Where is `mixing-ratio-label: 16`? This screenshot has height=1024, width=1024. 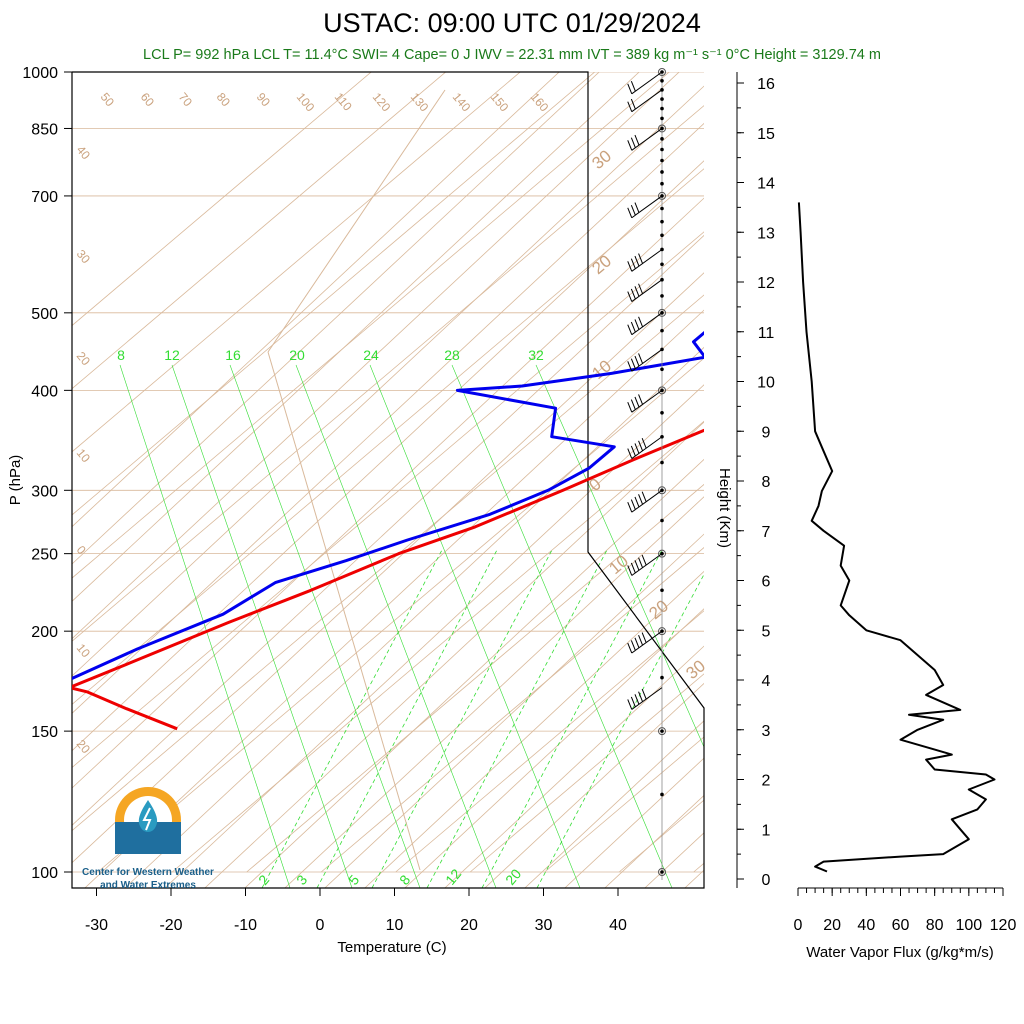 mixing-ratio-label: 16 is located at coordinates (233, 355).